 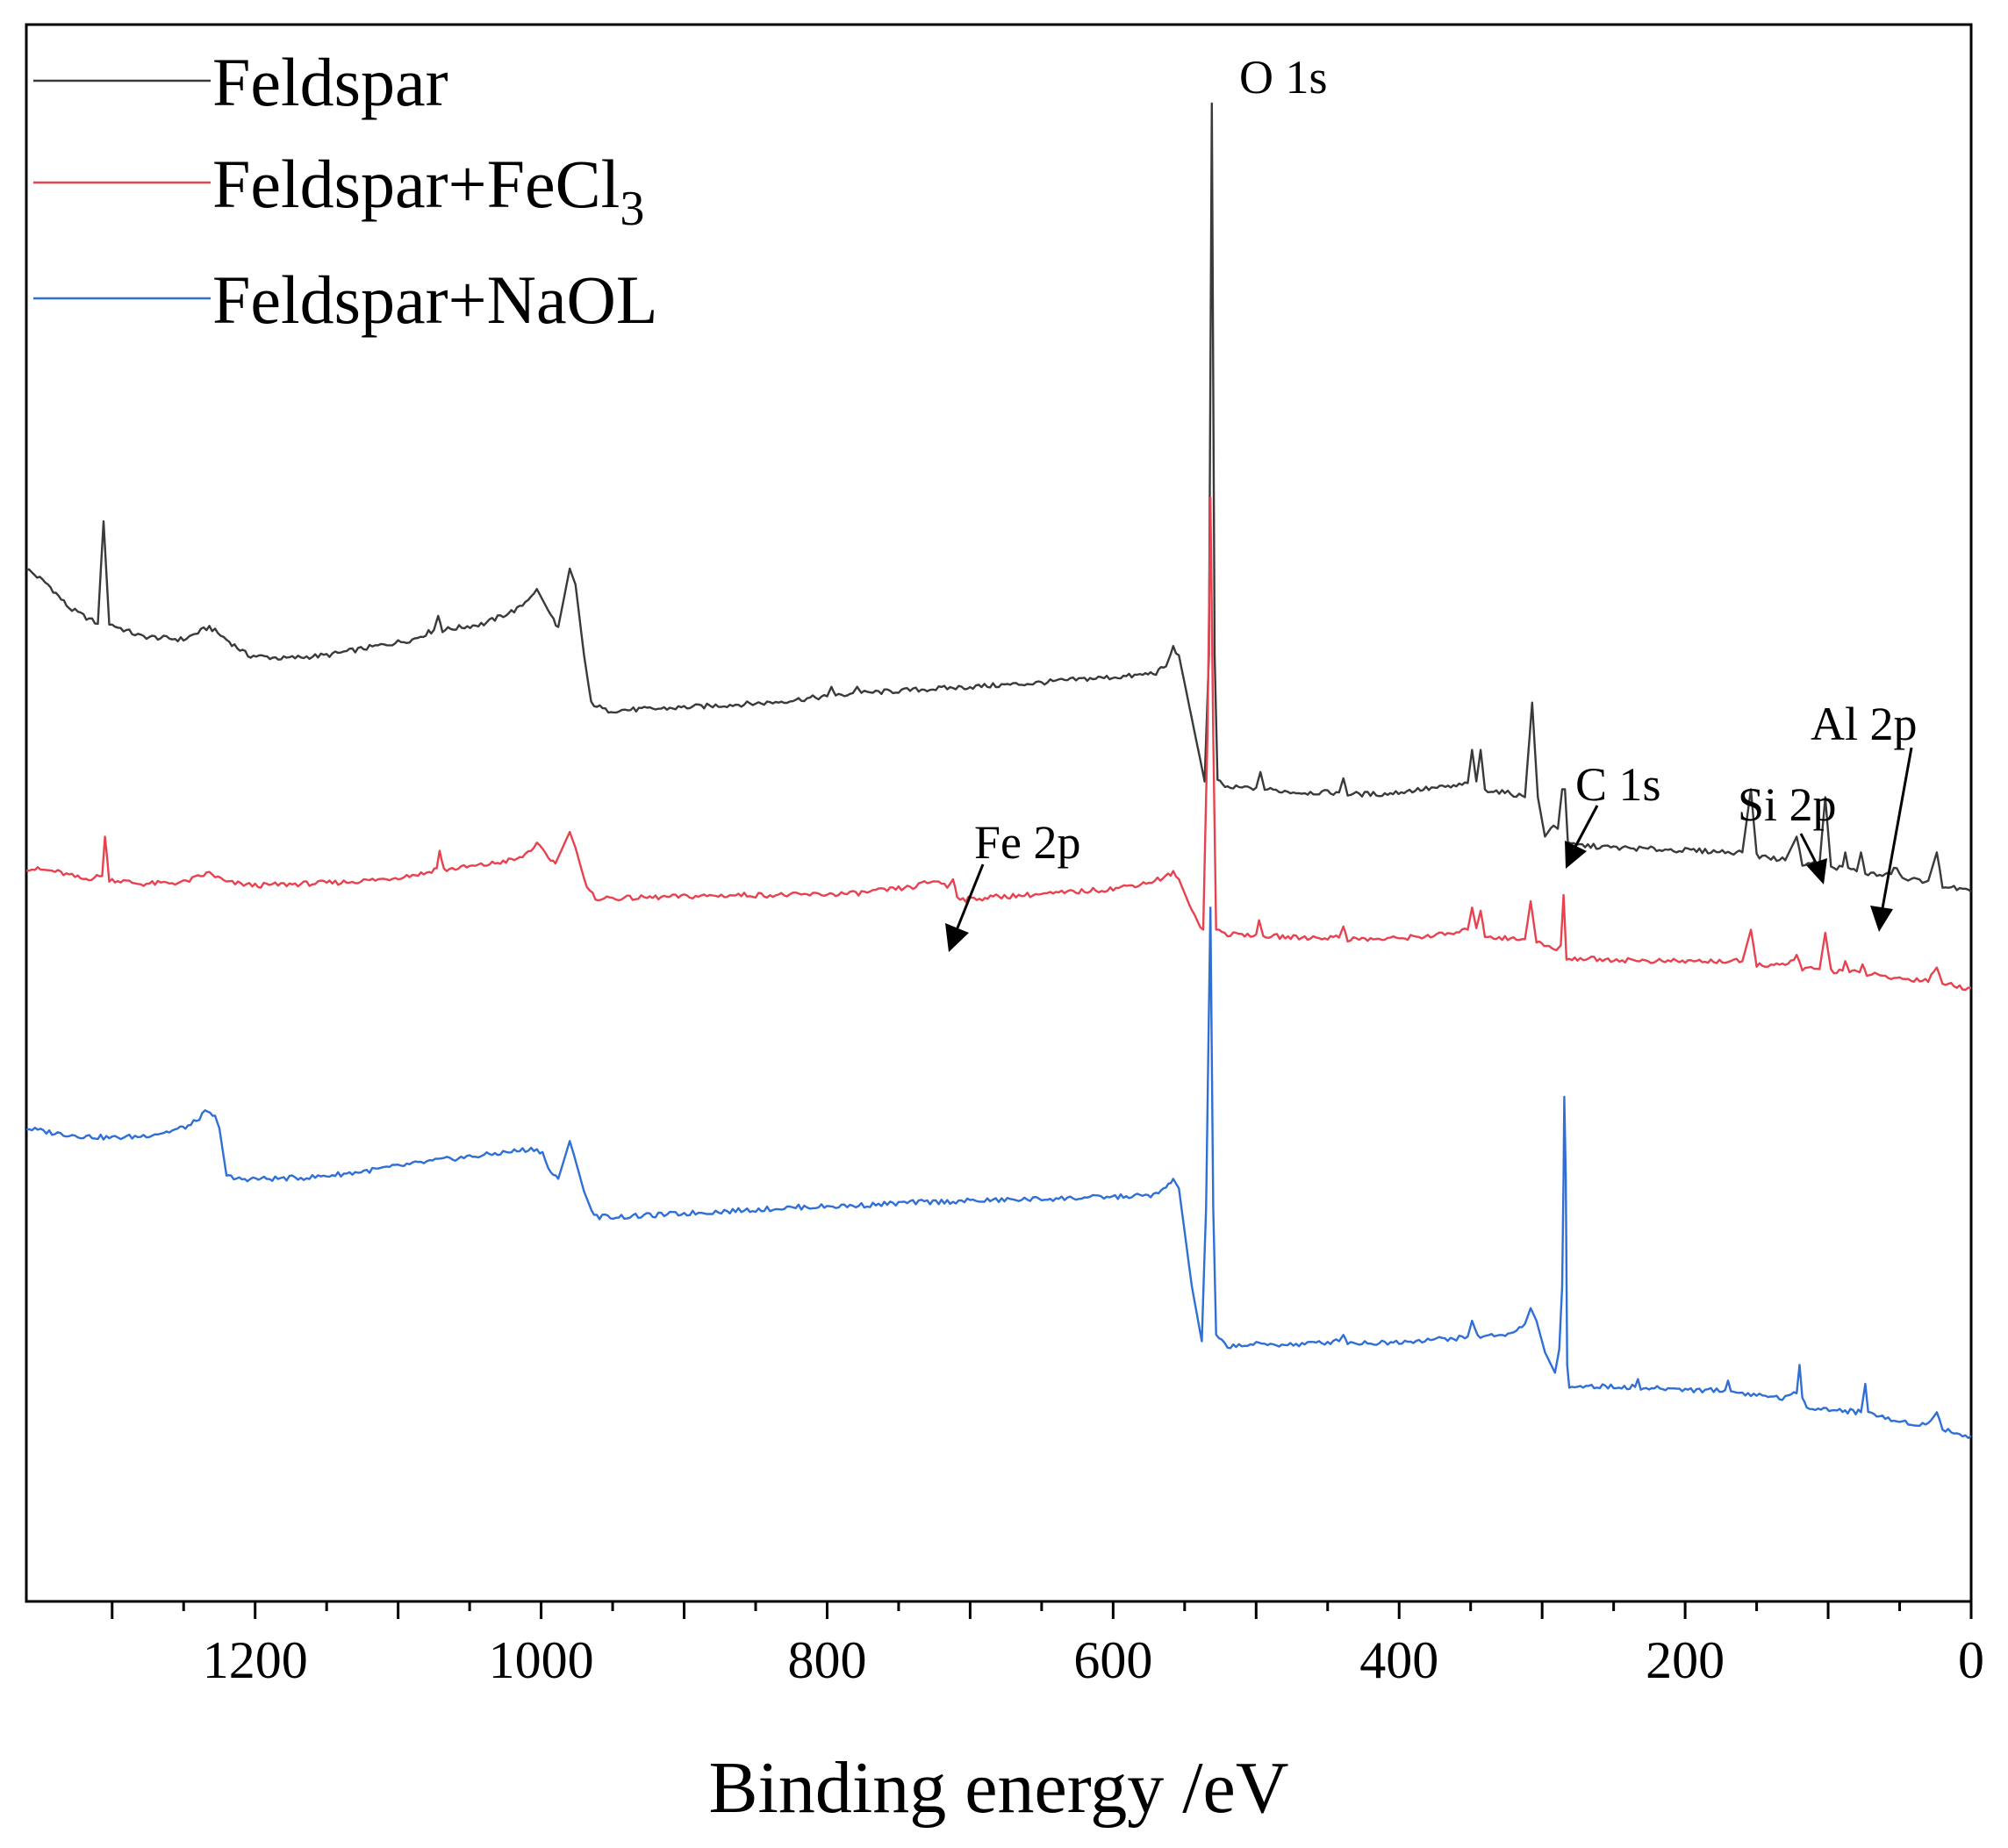 What do you see at coordinates (970, 897) in the screenshot?
I see `annotation-fe2p-arrow` at bounding box center [970, 897].